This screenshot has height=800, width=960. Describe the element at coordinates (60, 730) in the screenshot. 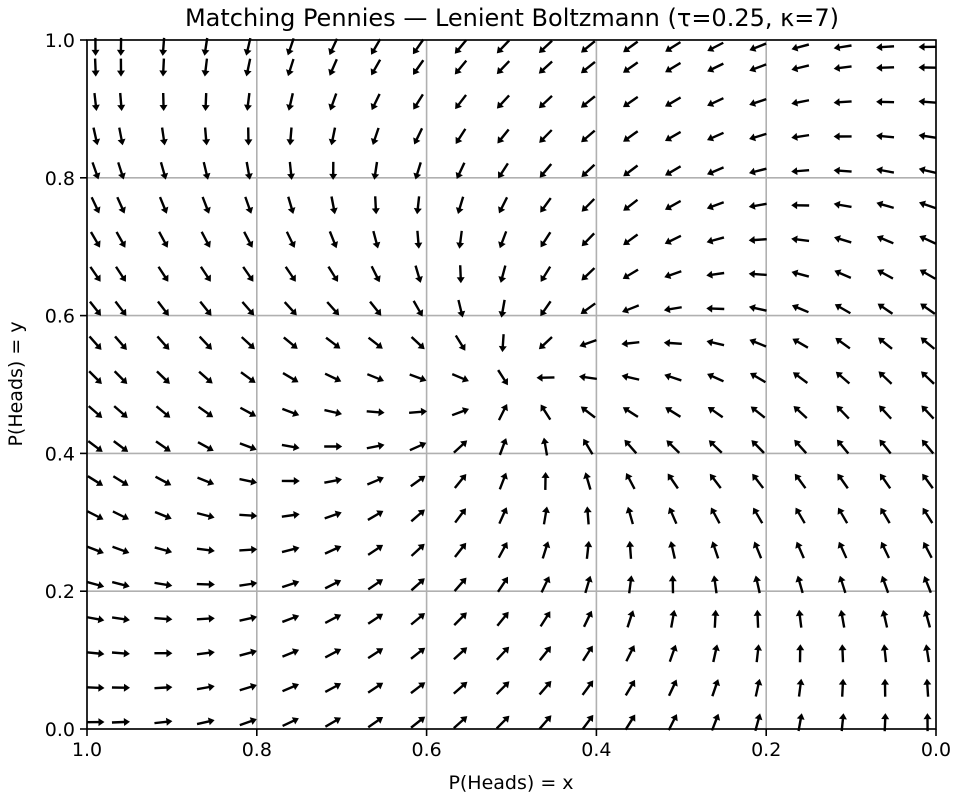

I see `y-tick-label: 0.0` at that location.